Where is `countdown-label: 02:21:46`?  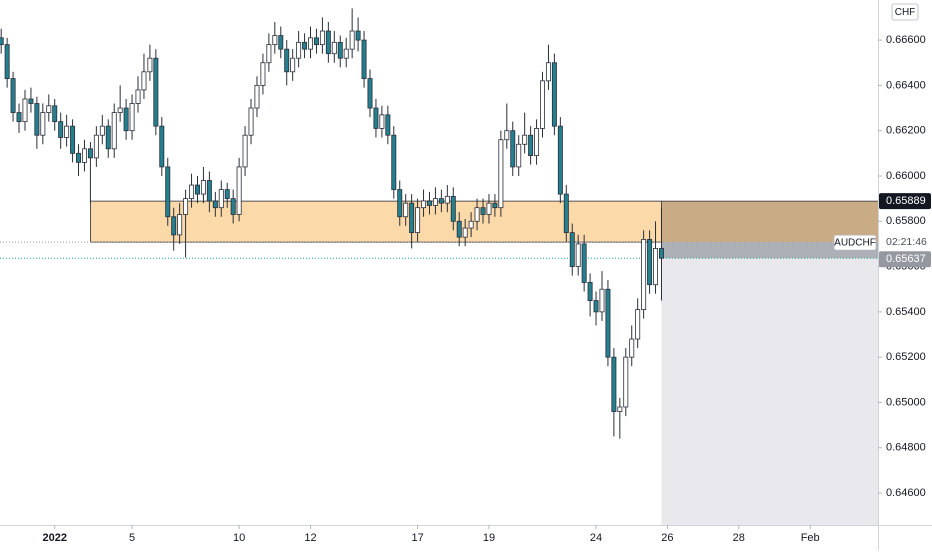
countdown-label: 02:21:46 is located at coordinates (906, 242).